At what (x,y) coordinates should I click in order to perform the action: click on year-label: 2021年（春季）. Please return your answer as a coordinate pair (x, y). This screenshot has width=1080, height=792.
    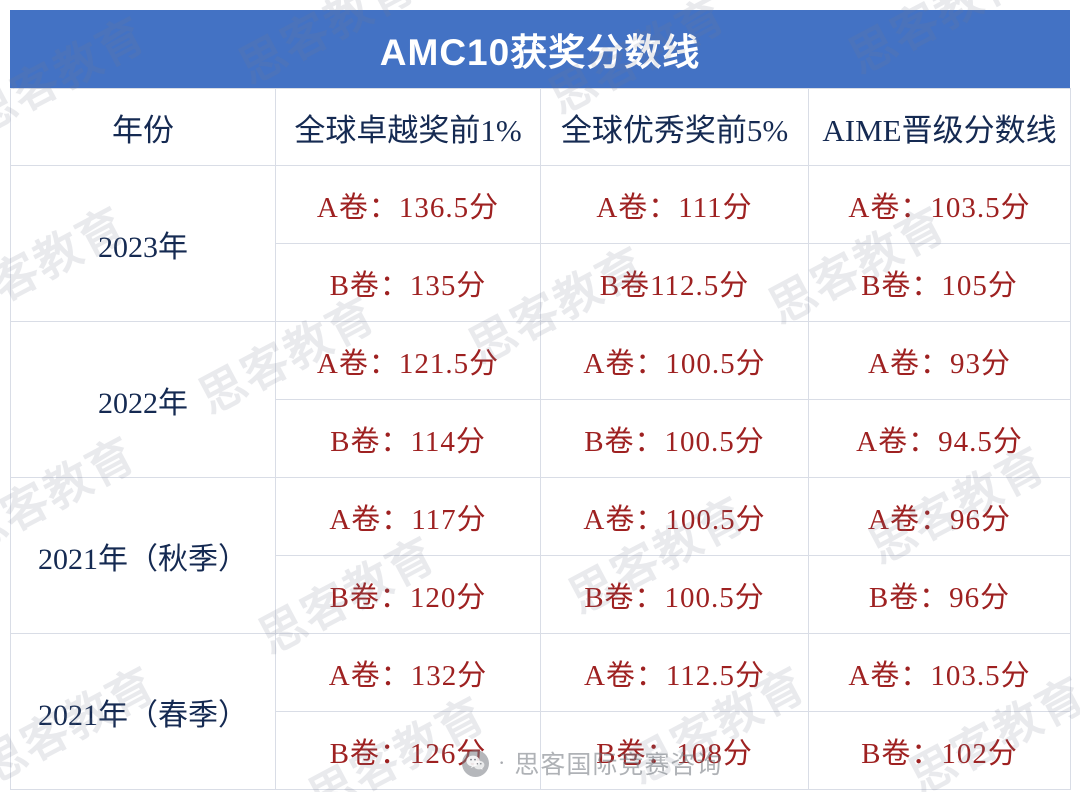
    Looking at the image, I should click on (143, 711).